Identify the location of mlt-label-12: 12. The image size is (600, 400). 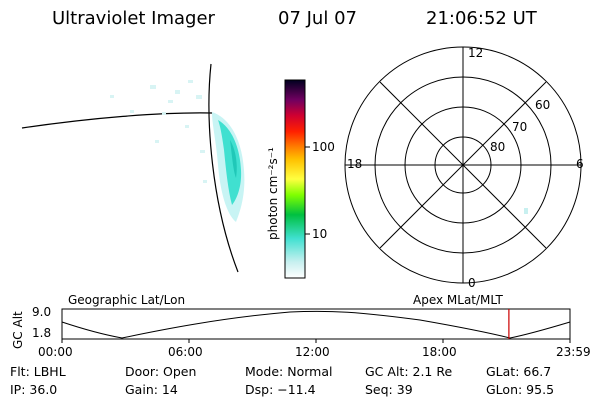
(476, 53).